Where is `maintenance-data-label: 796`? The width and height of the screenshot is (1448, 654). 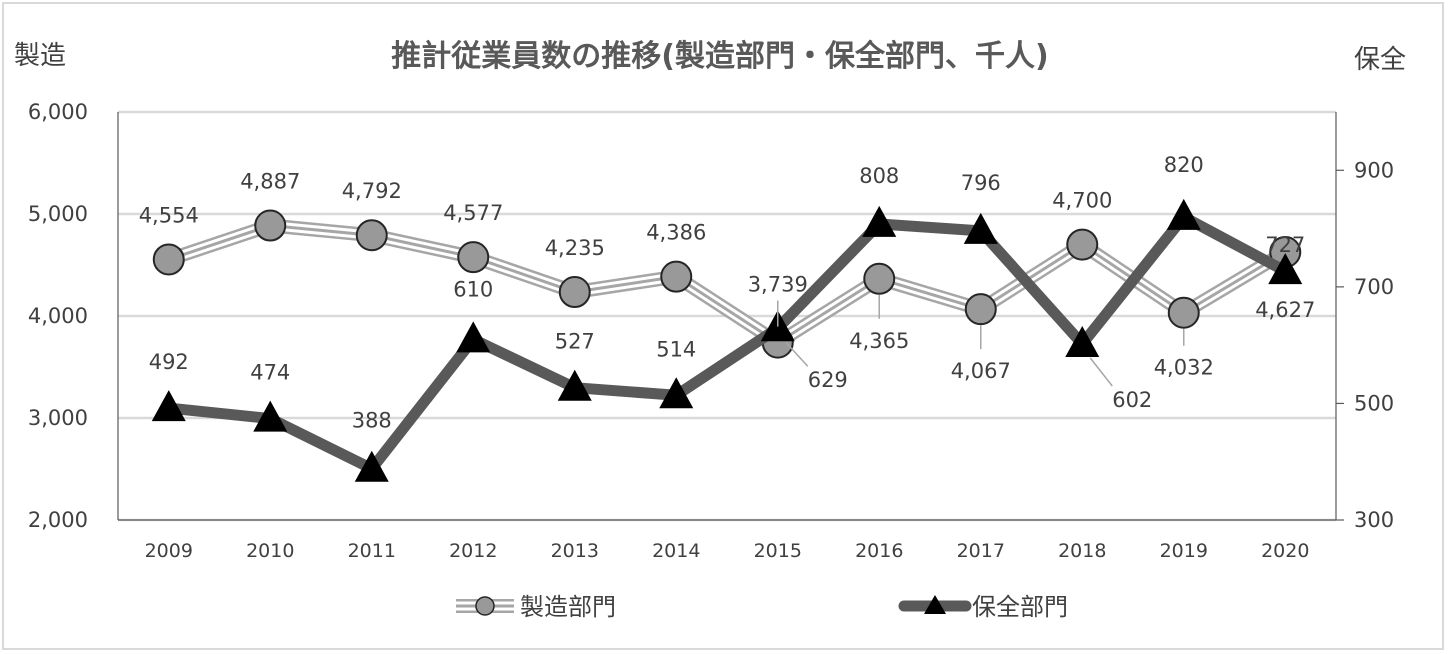
maintenance-data-label: 796 is located at coordinates (981, 183).